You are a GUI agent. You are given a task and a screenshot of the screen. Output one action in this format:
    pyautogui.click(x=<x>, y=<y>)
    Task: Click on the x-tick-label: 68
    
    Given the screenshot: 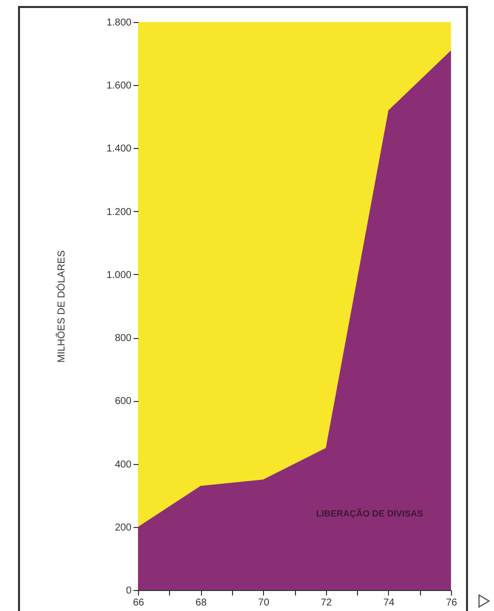 What is the action you would take?
    pyautogui.click(x=202, y=603)
    